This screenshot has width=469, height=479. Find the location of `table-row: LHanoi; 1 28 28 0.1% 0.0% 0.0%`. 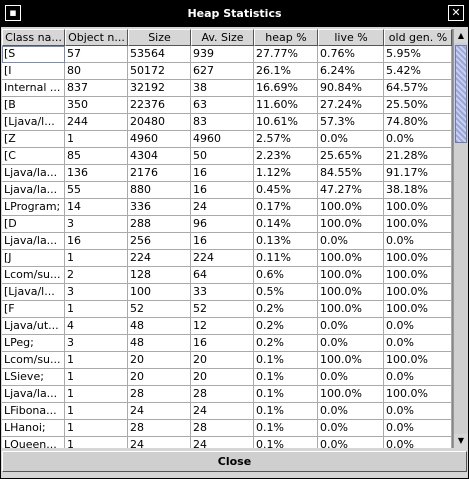

table-row: LHanoi; 1 28 28 0.1% 0.0% 0.0% is located at coordinates (227, 428).